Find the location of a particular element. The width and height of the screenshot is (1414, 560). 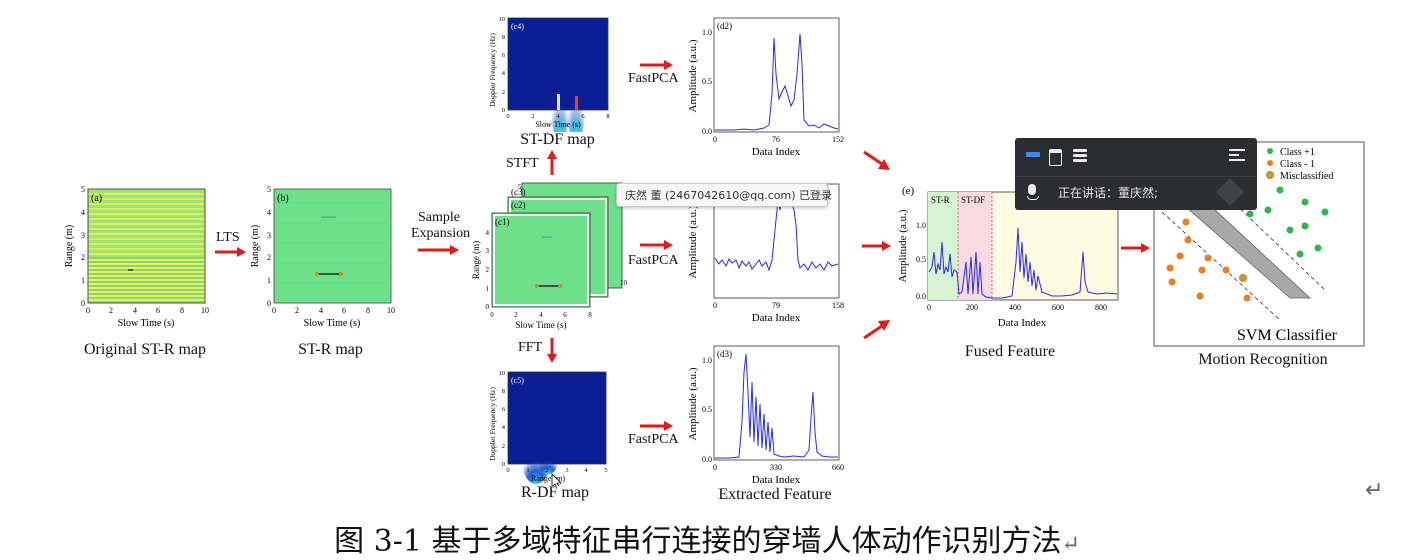

stft-arrow is located at coordinates (552, 162).